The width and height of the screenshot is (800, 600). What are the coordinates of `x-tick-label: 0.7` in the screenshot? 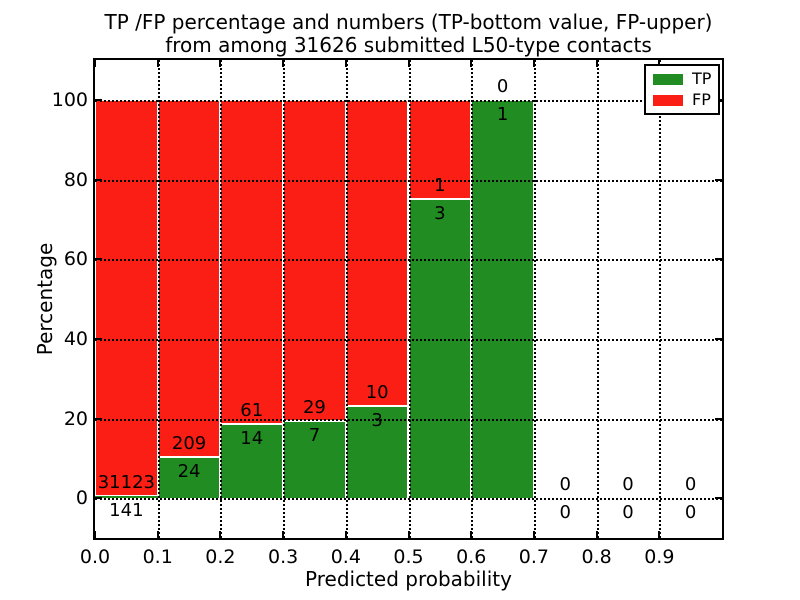 It's located at (533, 557).